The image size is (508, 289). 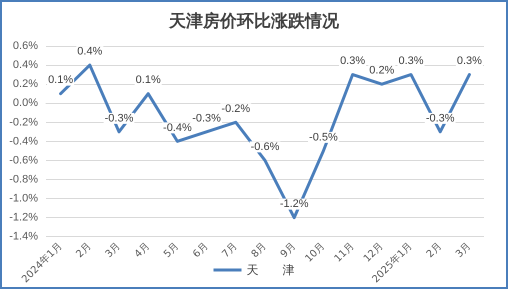 I want to click on data-label: -0.2%, so click(x=235, y=108).